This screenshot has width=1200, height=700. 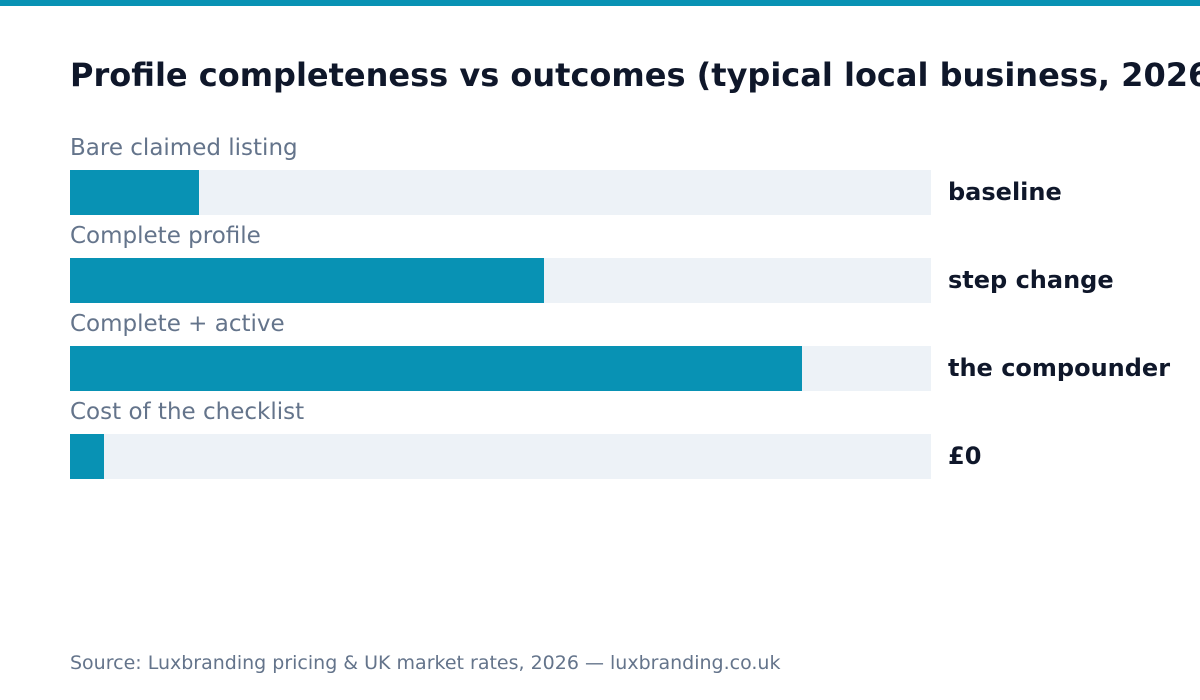 What do you see at coordinates (187, 412) in the screenshot?
I see `category-label: Cost of the checklist` at bounding box center [187, 412].